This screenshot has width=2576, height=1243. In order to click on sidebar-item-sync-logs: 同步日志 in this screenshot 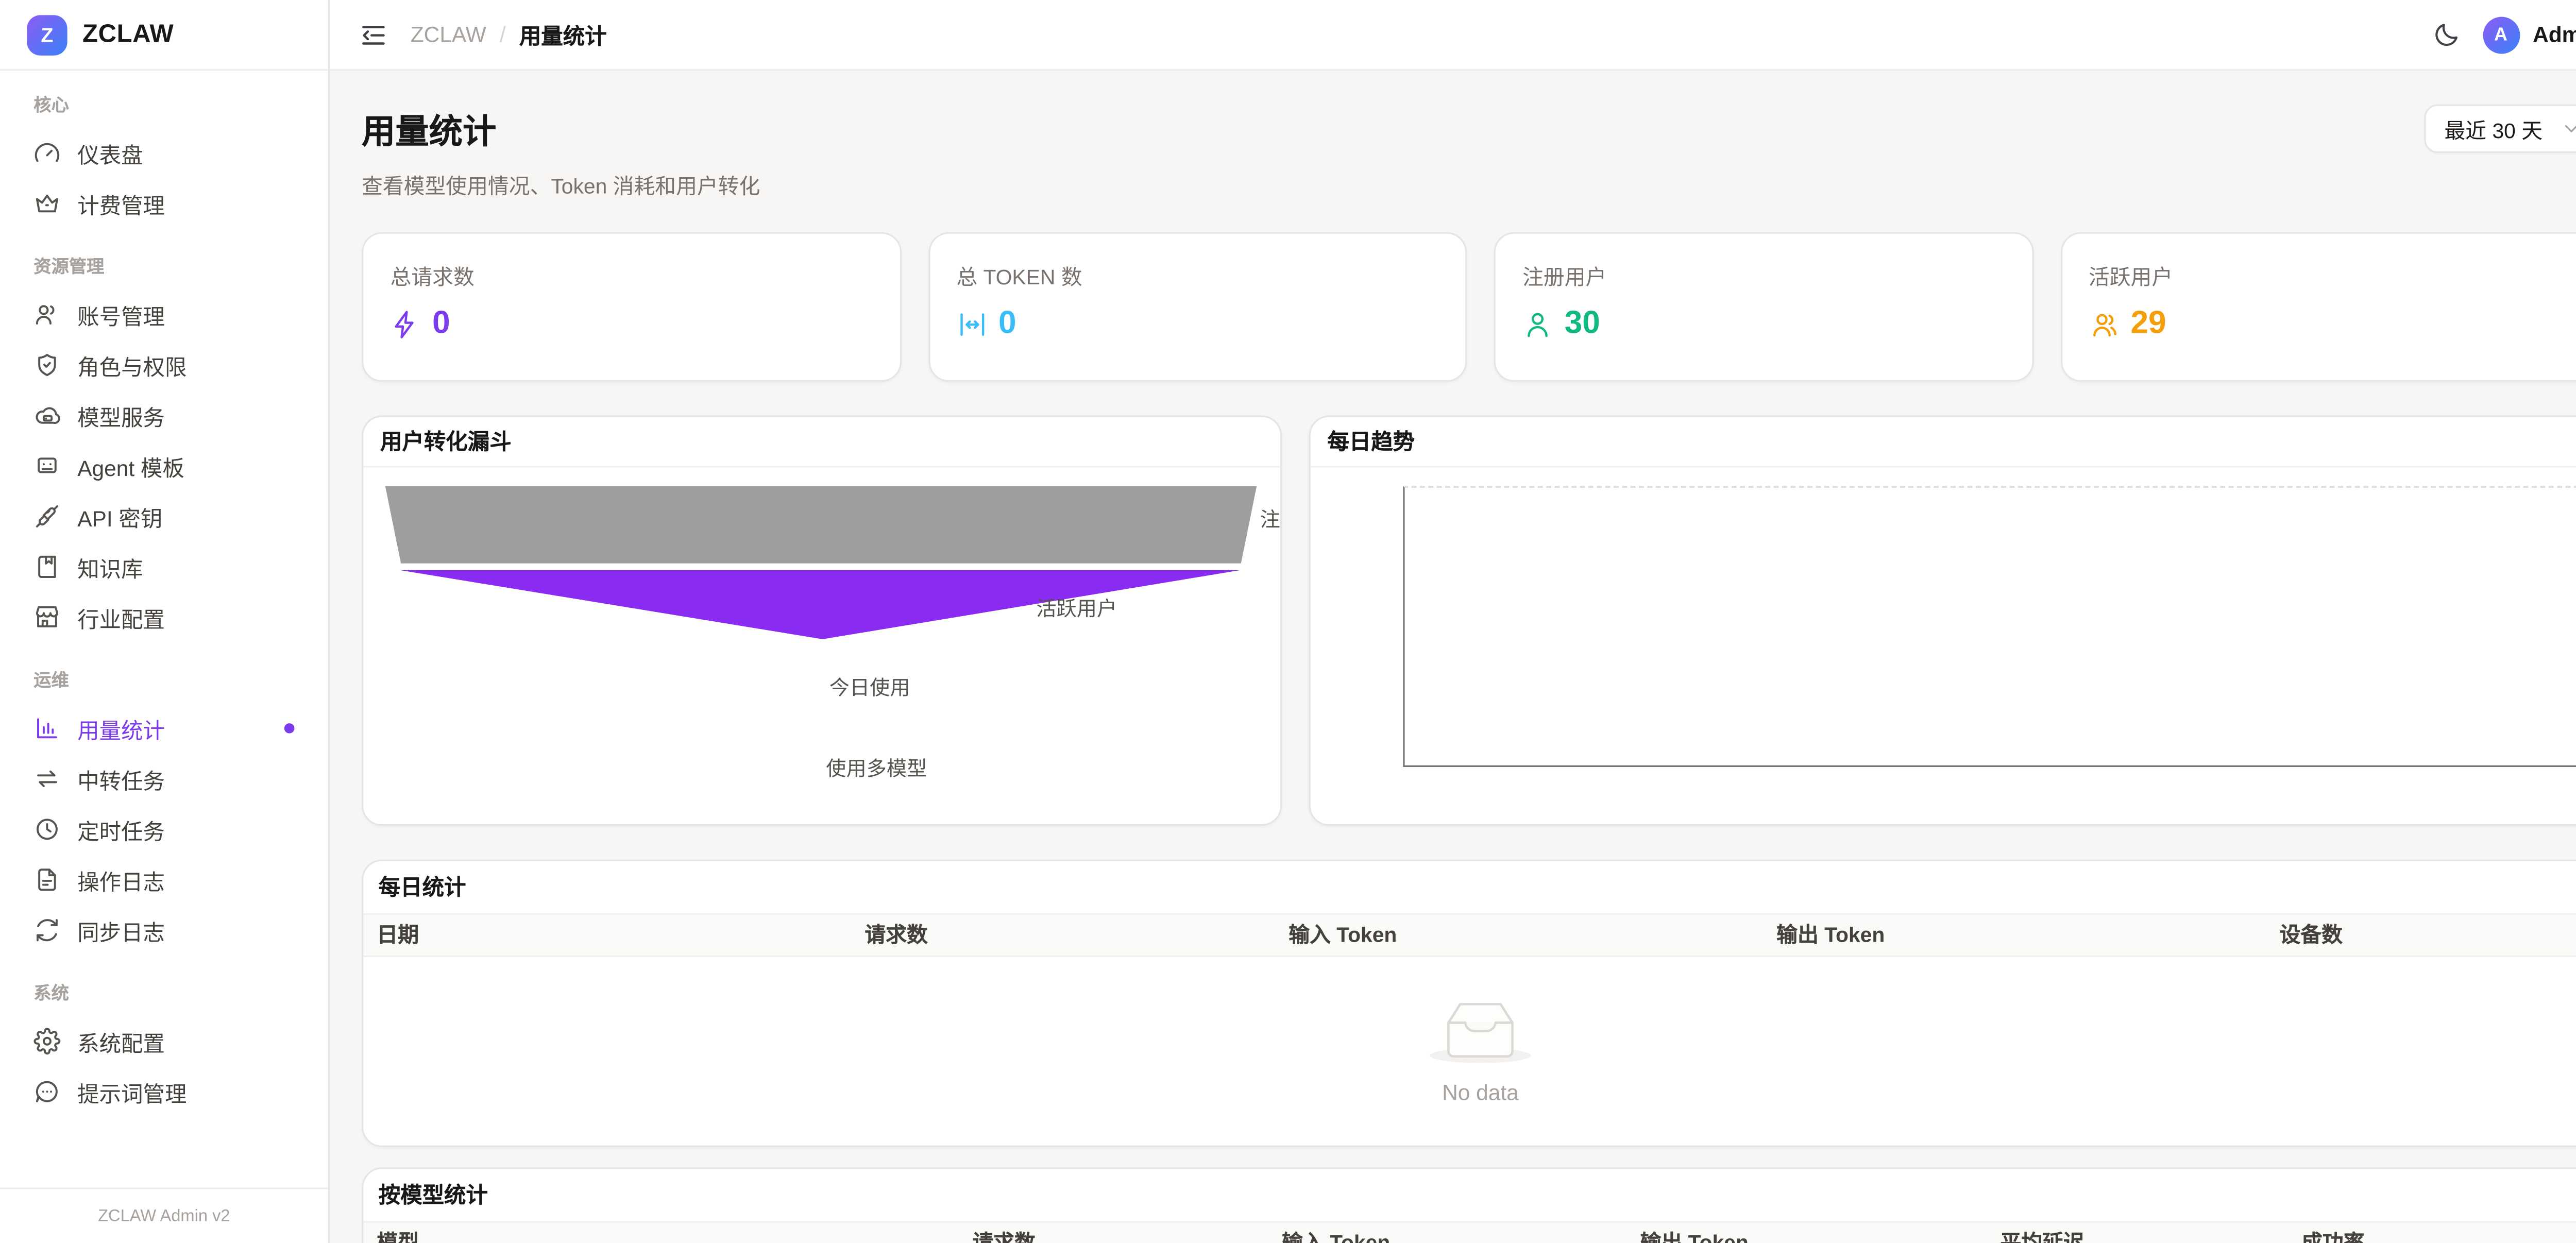, I will do `click(164, 930)`.